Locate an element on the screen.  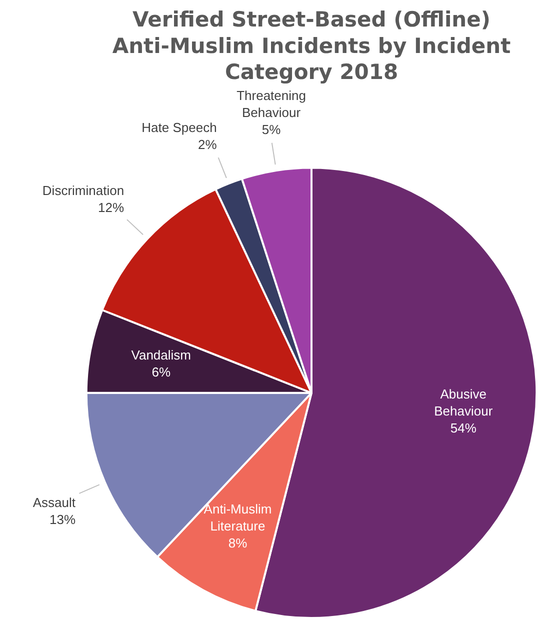
slice-label: Anti-Muslim Literature is located at coordinates (238, 518).